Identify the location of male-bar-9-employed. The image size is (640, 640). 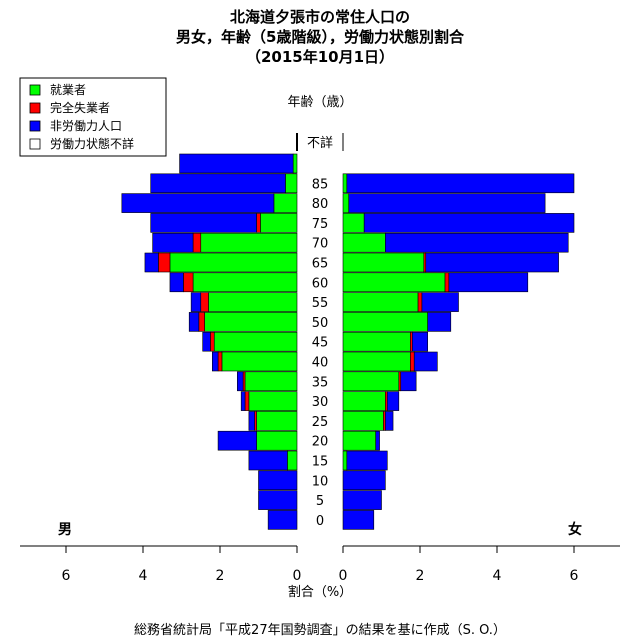
(255, 341).